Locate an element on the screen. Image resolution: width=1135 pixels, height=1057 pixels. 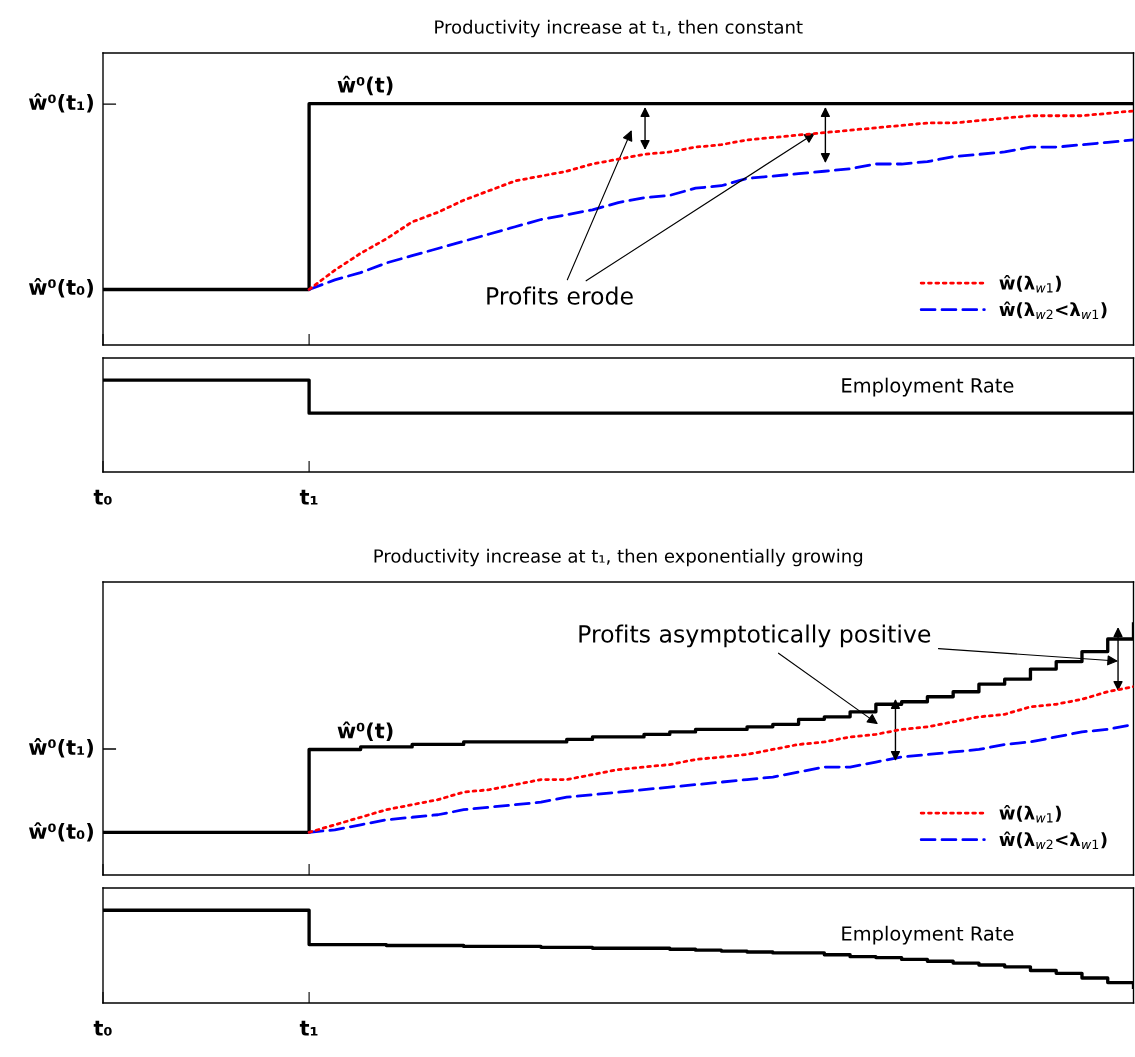
chart-title: Productivity increase at t₁, then exponentially growing is located at coordinates (618, 557).